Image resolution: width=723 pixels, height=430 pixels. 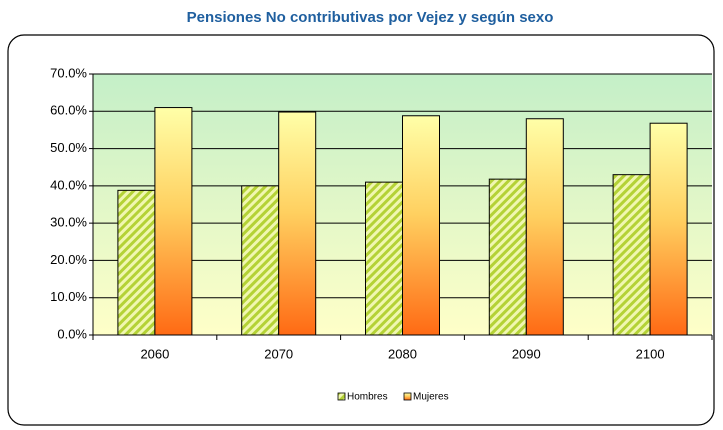 I want to click on legend-label: Hombres, so click(x=367, y=397).